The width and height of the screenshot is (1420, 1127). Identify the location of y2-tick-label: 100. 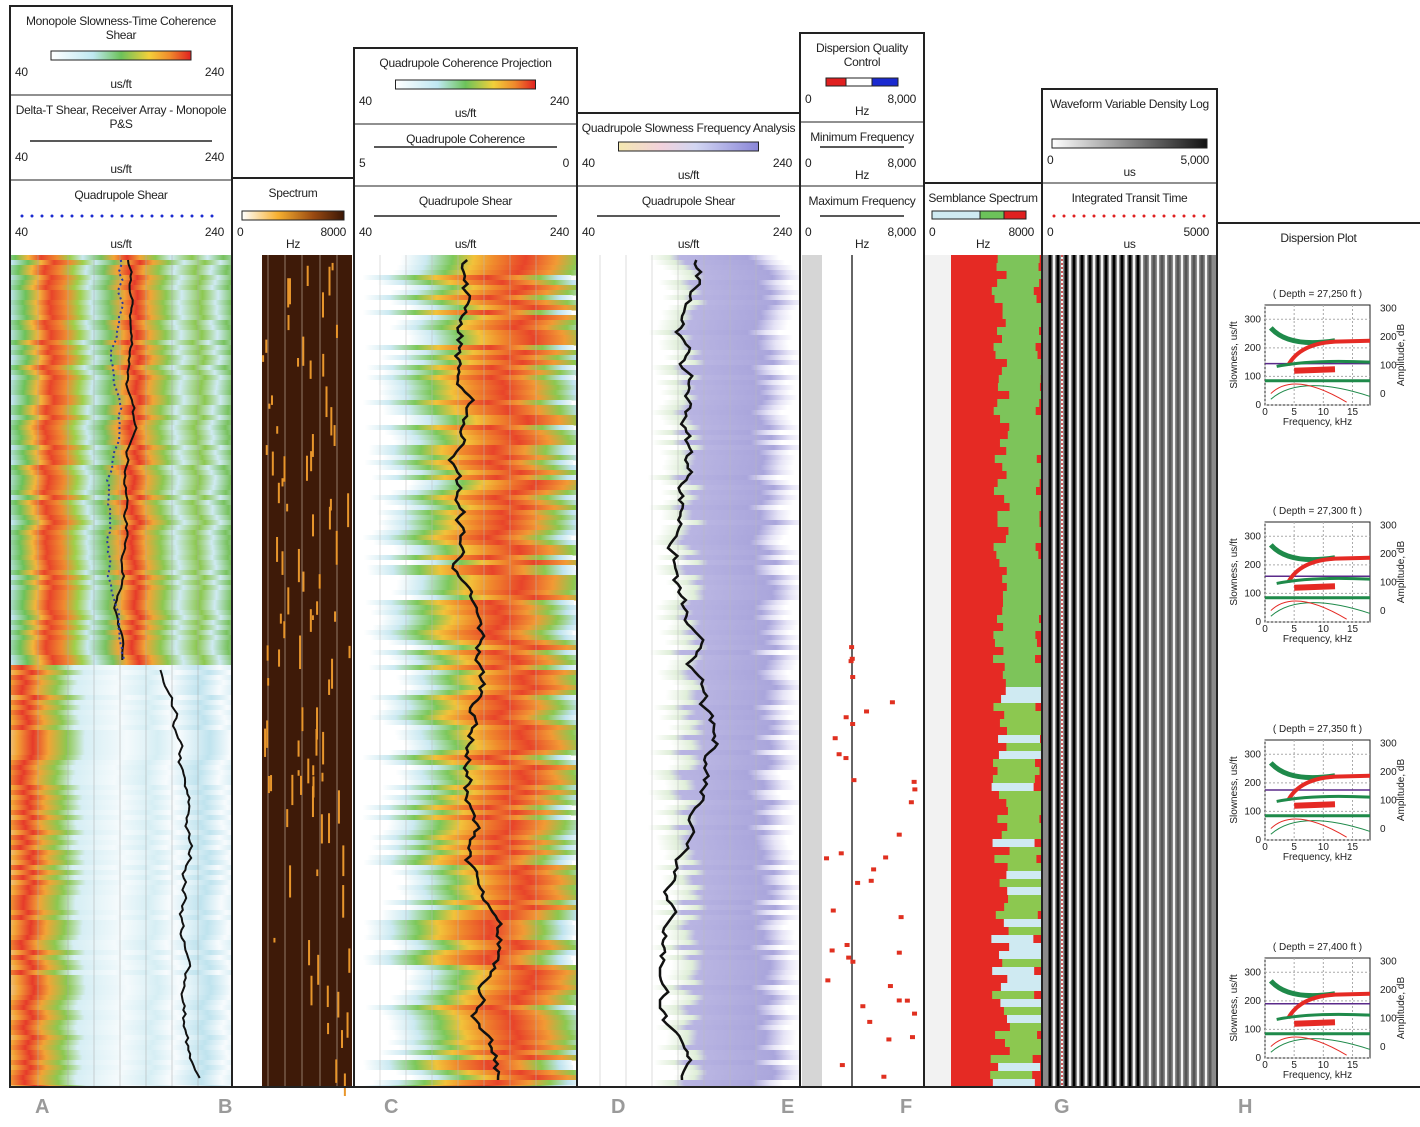
(1388, 365).